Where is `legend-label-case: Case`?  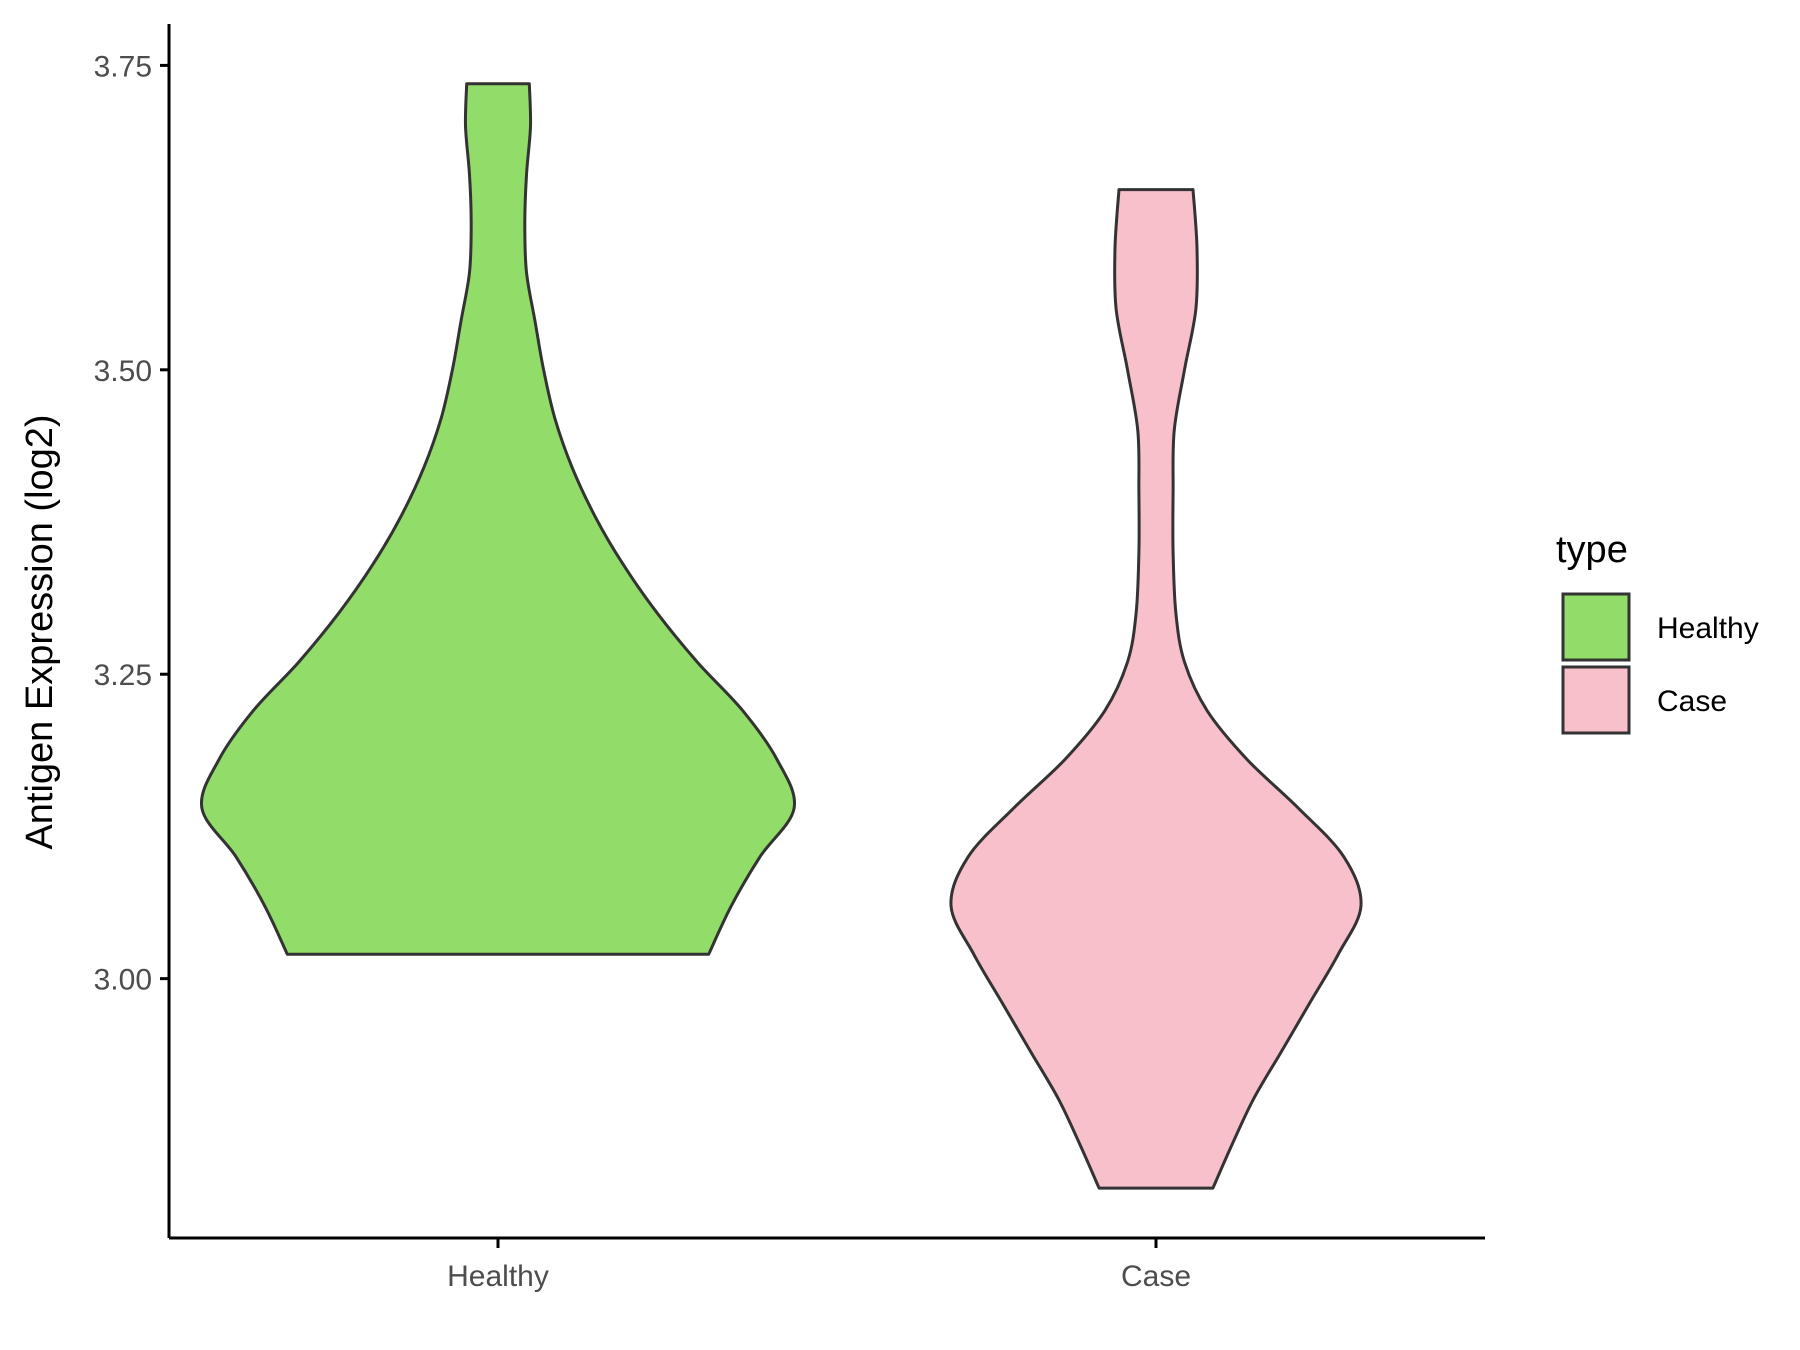
legend-label-case: Case is located at coordinates (1692, 701).